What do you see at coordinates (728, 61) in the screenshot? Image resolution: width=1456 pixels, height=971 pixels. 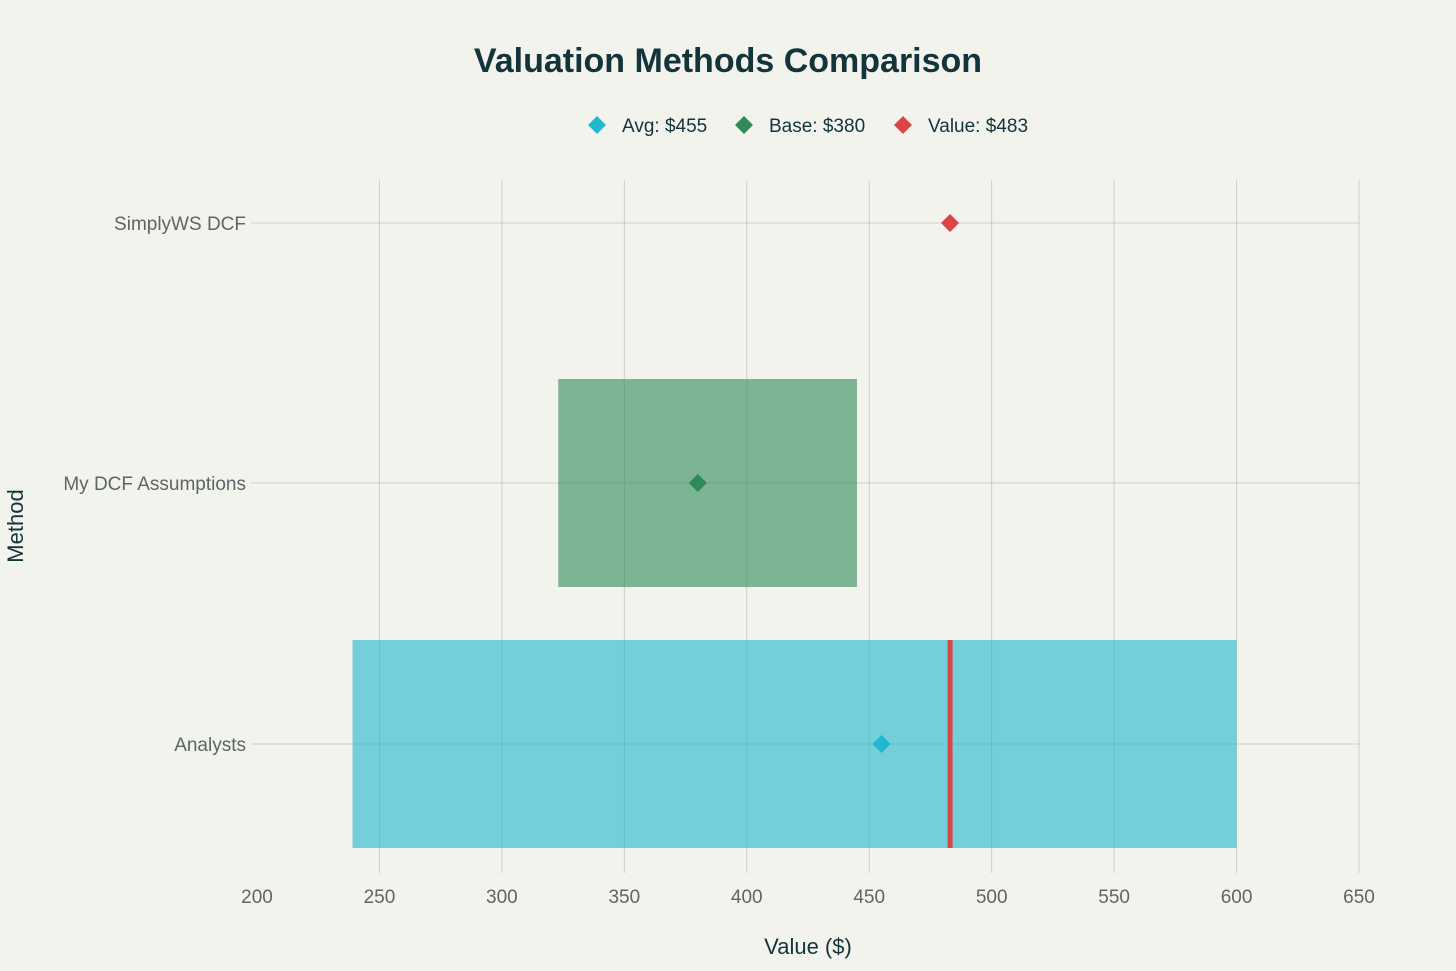 I see `chart-title: Valuation Methods Comparison` at bounding box center [728, 61].